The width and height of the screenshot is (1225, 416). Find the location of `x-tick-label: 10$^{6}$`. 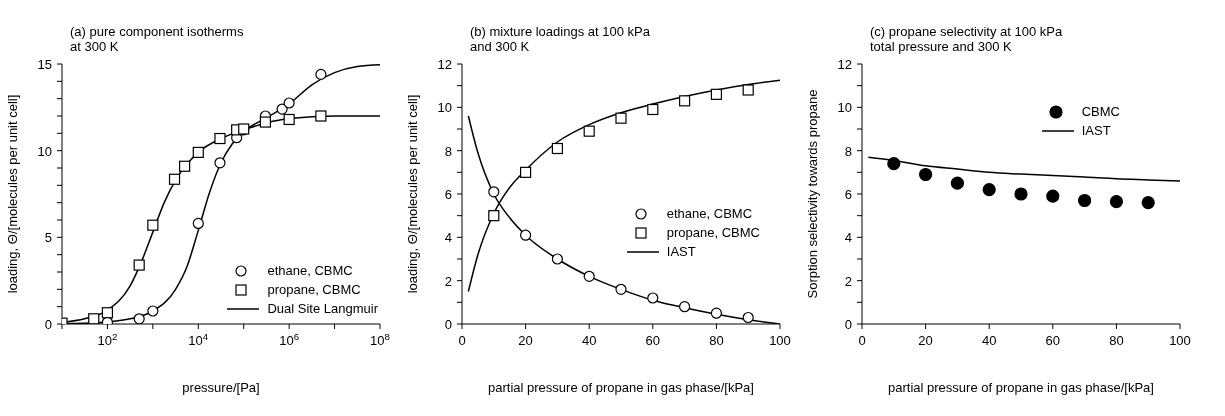

x-tick-label: 10$^{6}$ is located at coordinates (289, 339).